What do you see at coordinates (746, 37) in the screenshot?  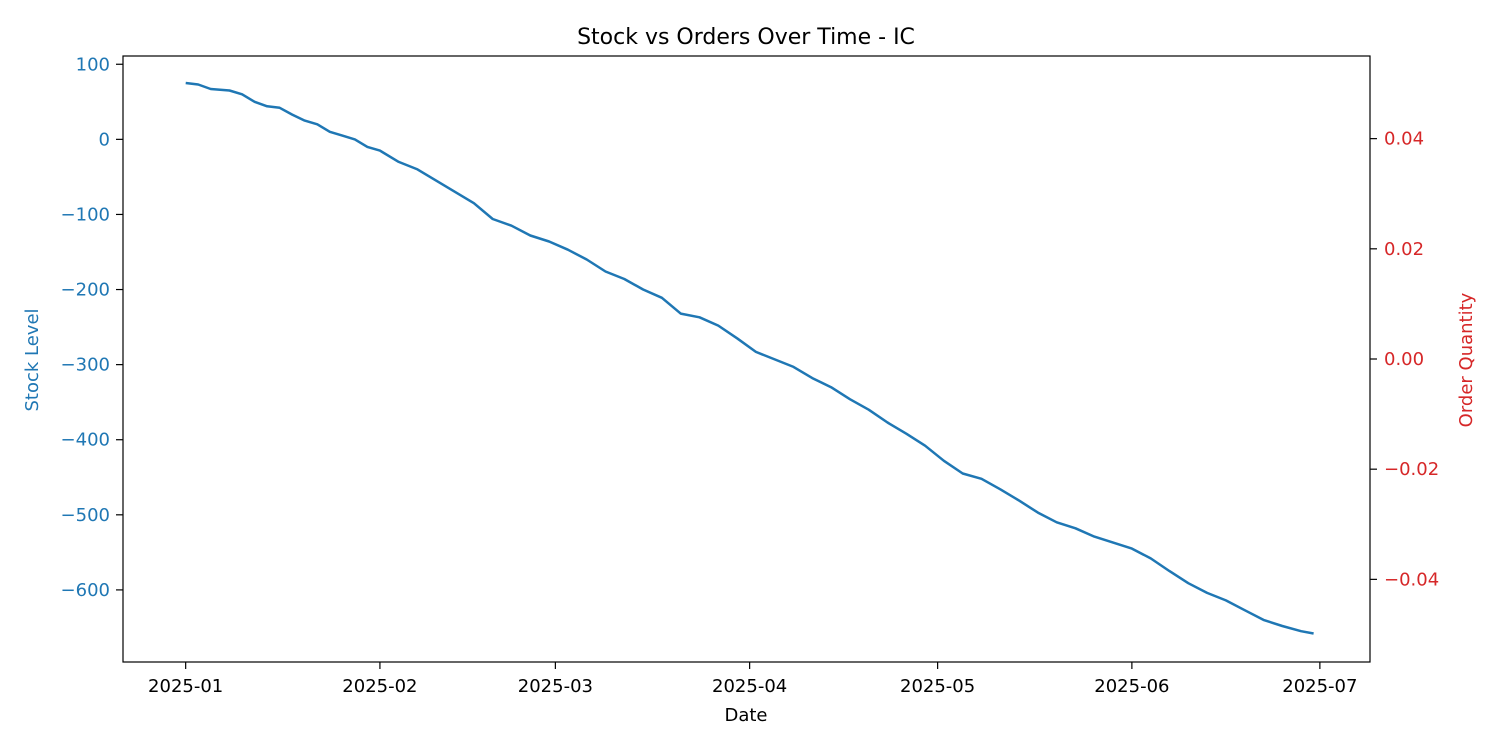 I see `chart-title: Stock vs Orders Over Time - IC` at bounding box center [746, 37].